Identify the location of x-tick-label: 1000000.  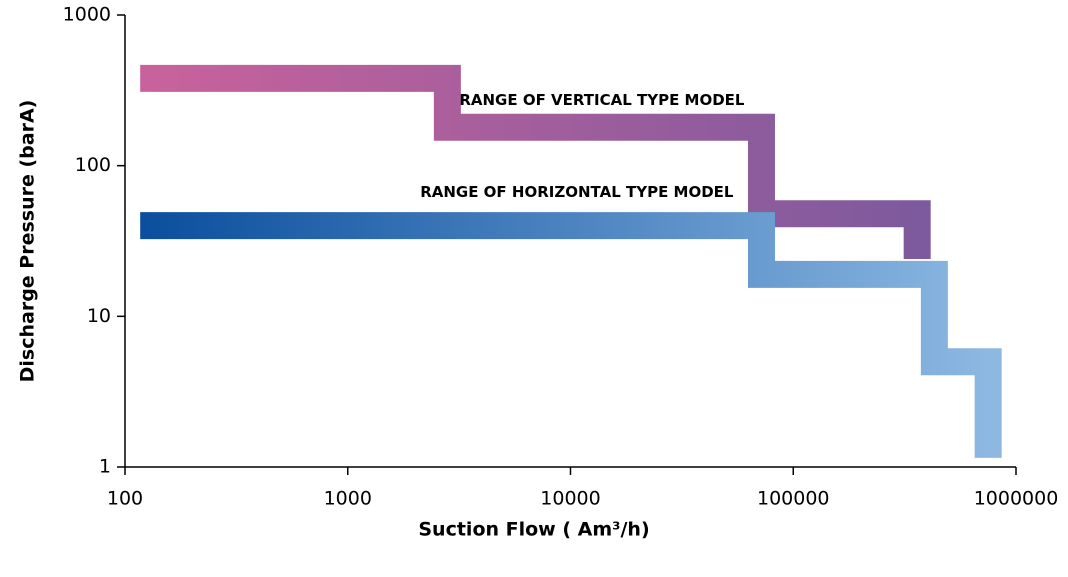
(1016, 499).